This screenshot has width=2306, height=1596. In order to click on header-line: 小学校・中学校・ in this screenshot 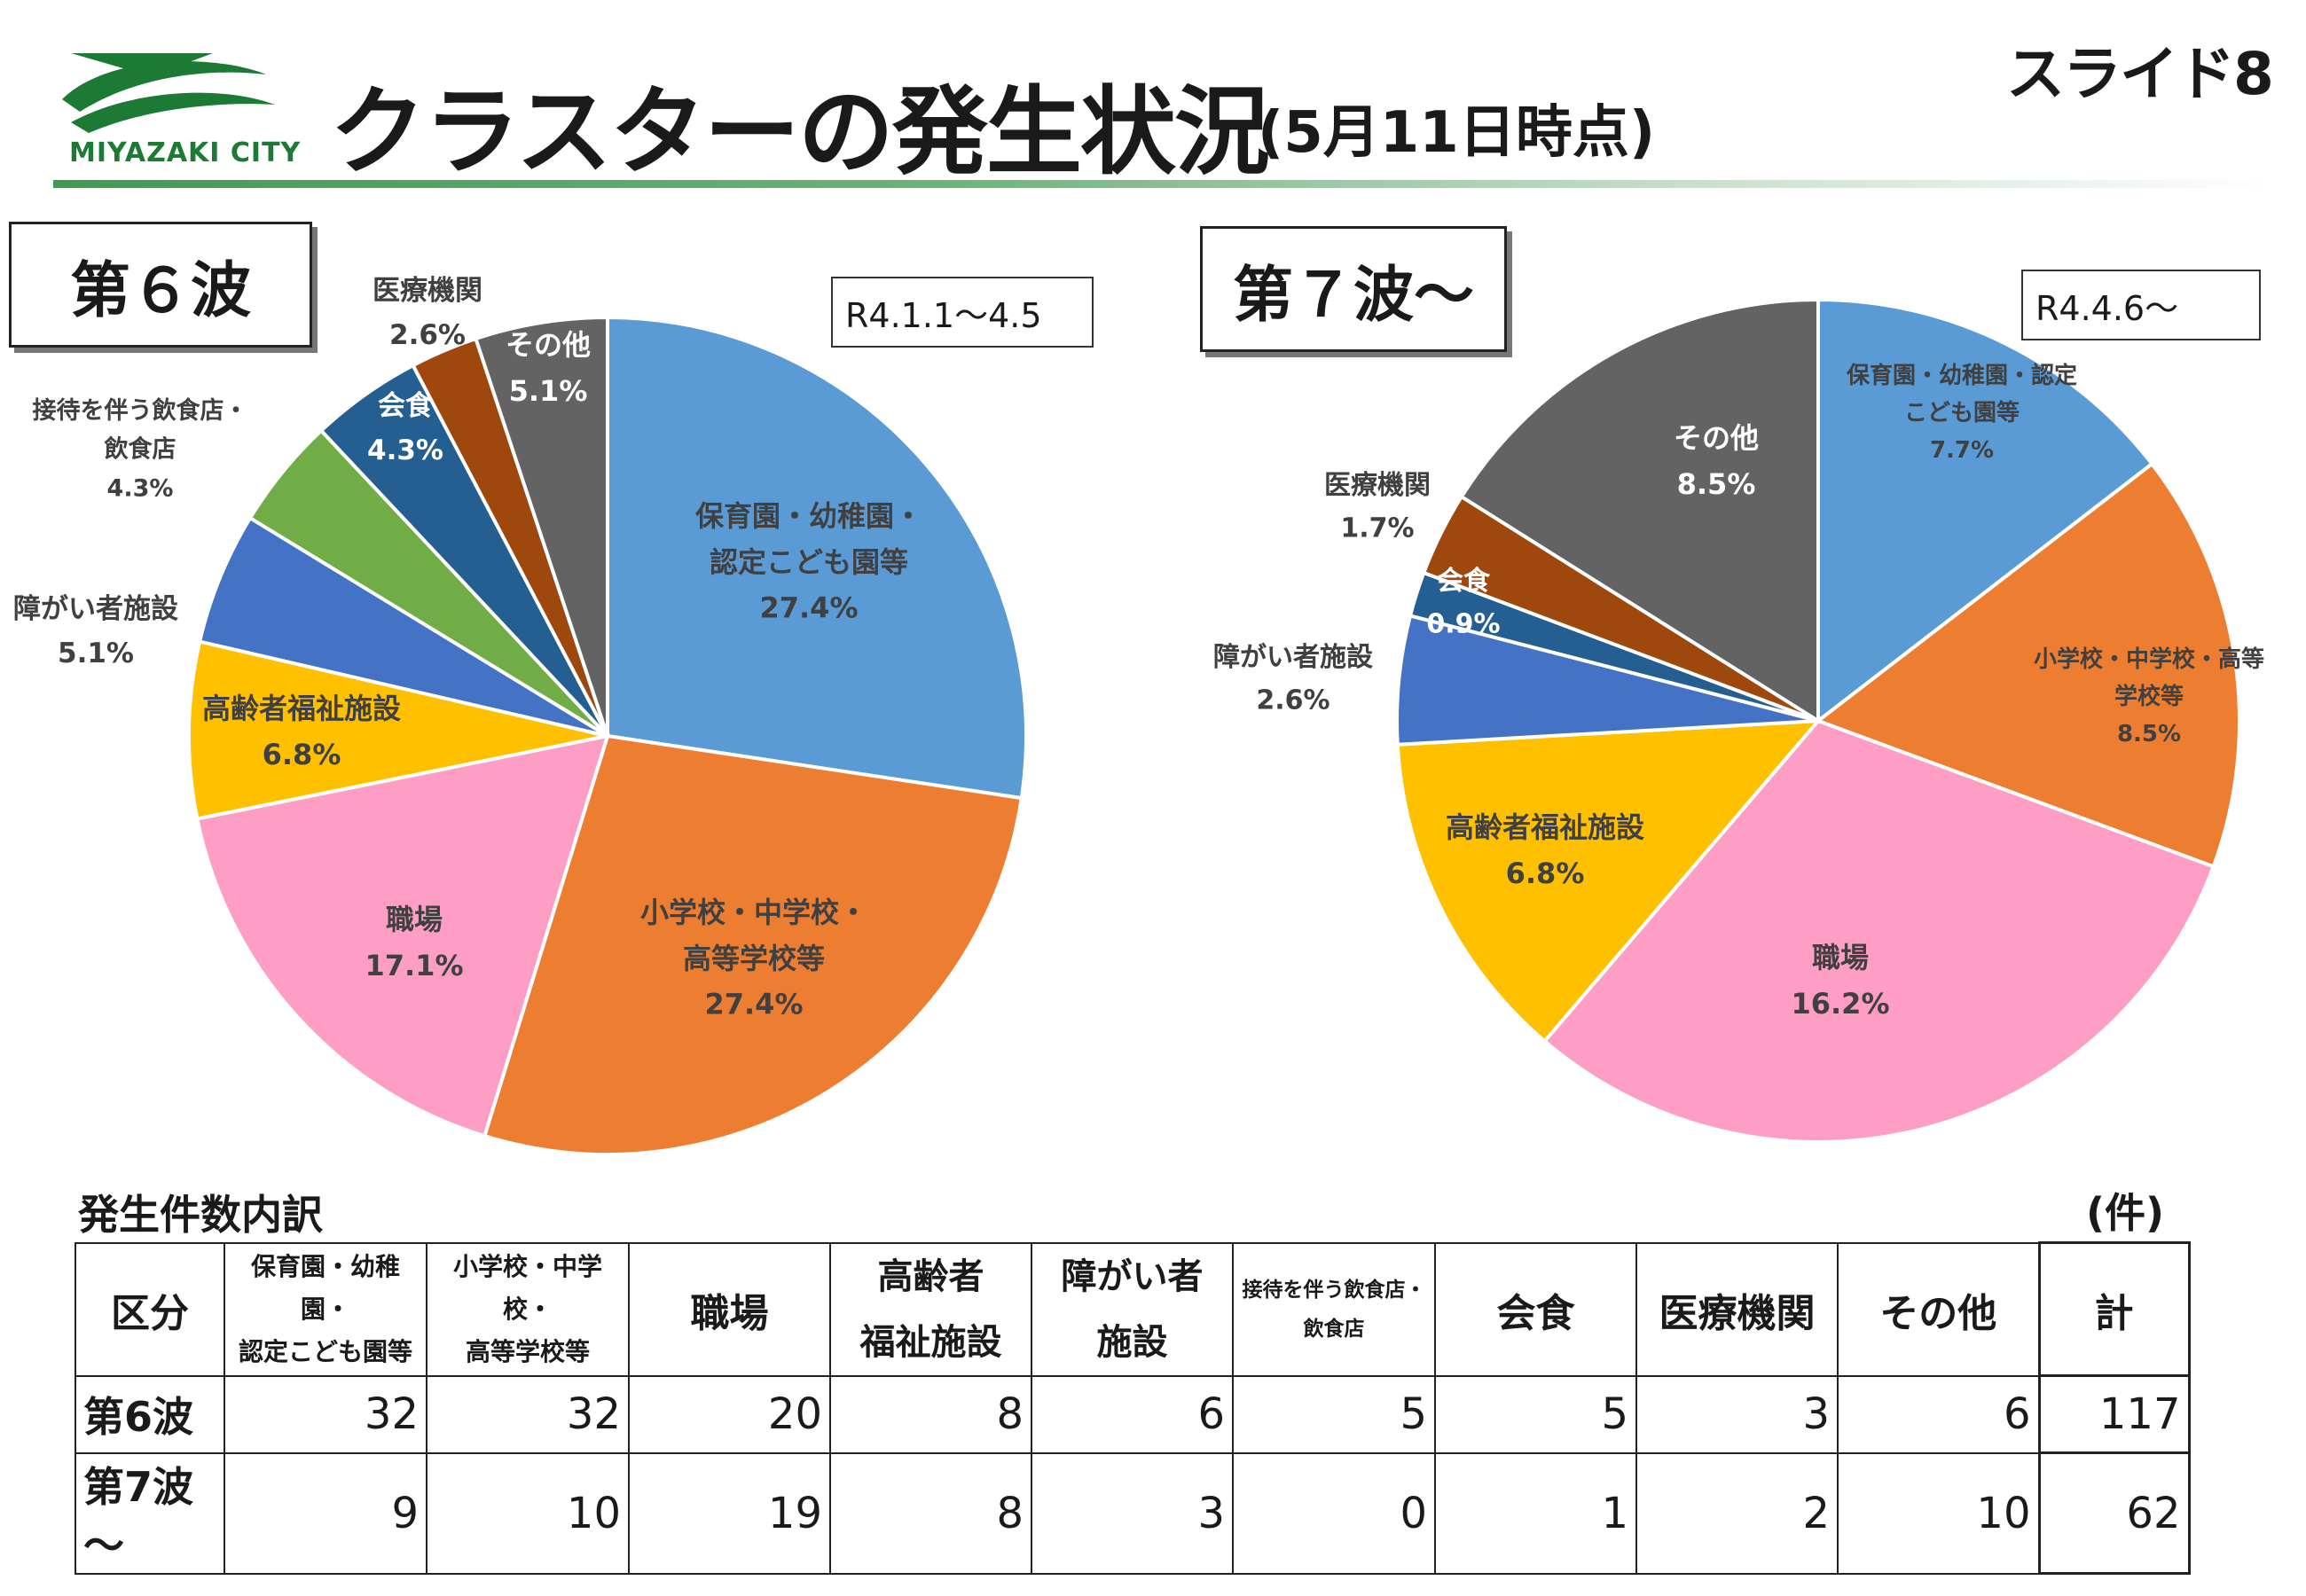, I will do `click(527, 1288)`.